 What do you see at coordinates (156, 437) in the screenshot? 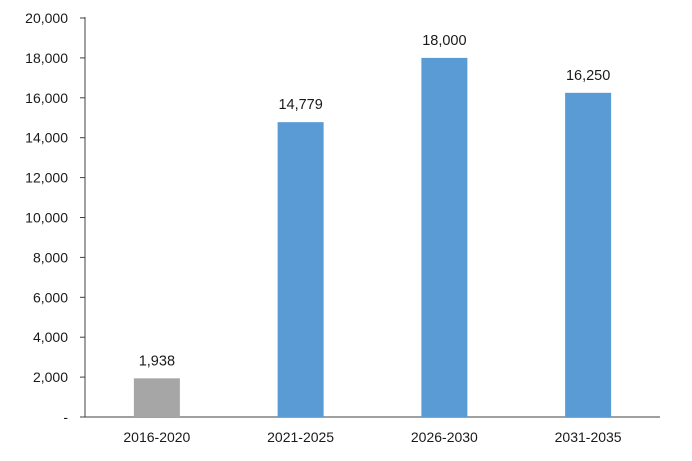
I see `x-tick-label: 2016-2020` at bounding box center [156, 437].